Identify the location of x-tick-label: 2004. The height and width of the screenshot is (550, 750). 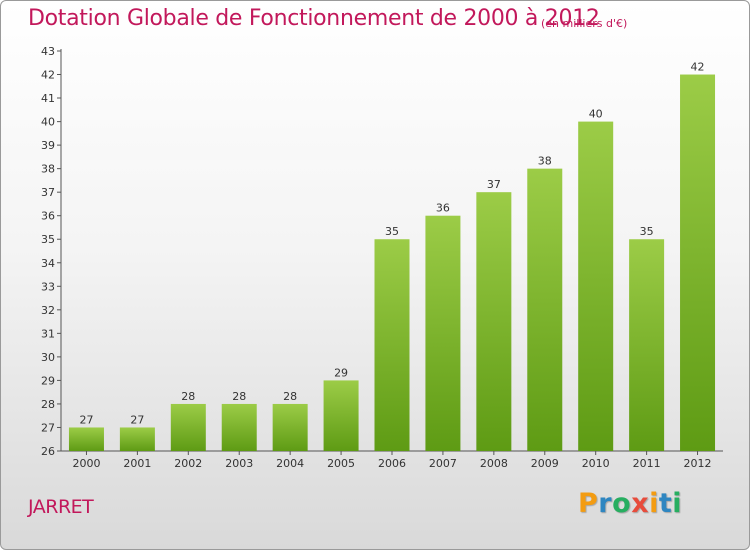
(290, 463).